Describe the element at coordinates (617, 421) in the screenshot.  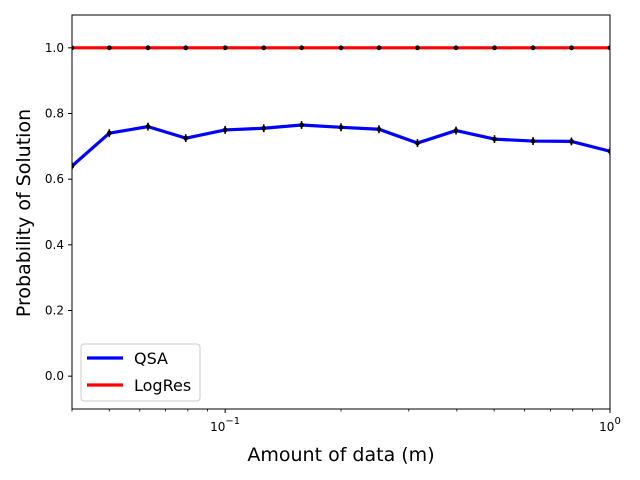
I see `x-tick-label-exponent: 0` at that location.